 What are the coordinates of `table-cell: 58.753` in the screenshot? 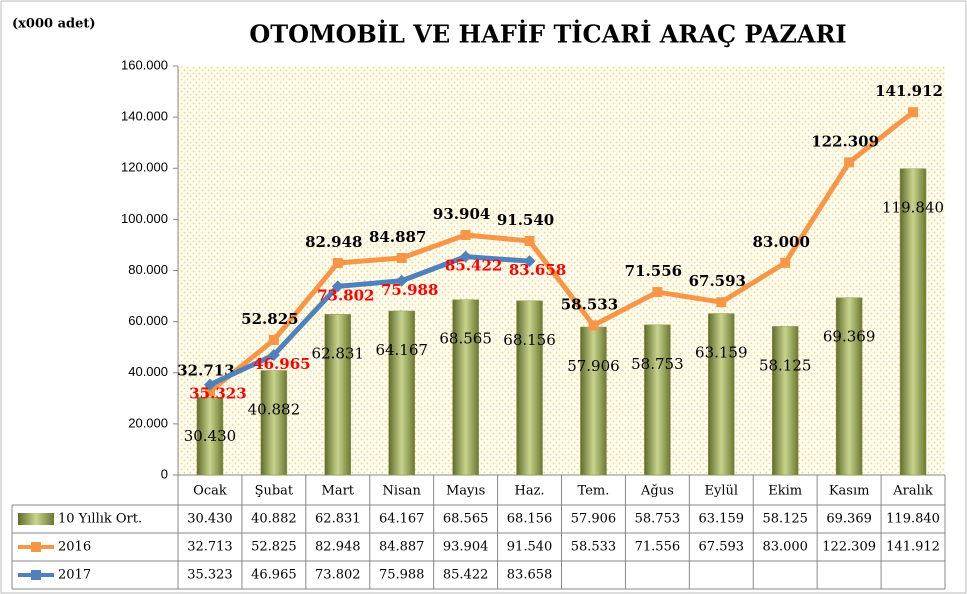 It's located at (658, 519).